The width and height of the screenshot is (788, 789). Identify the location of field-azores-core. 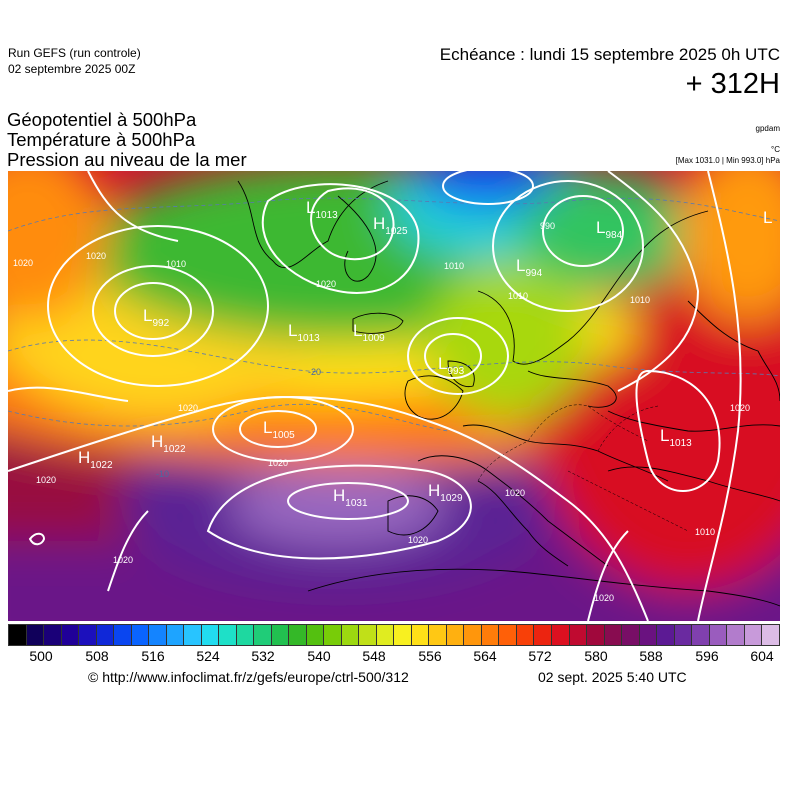
(338, 506).